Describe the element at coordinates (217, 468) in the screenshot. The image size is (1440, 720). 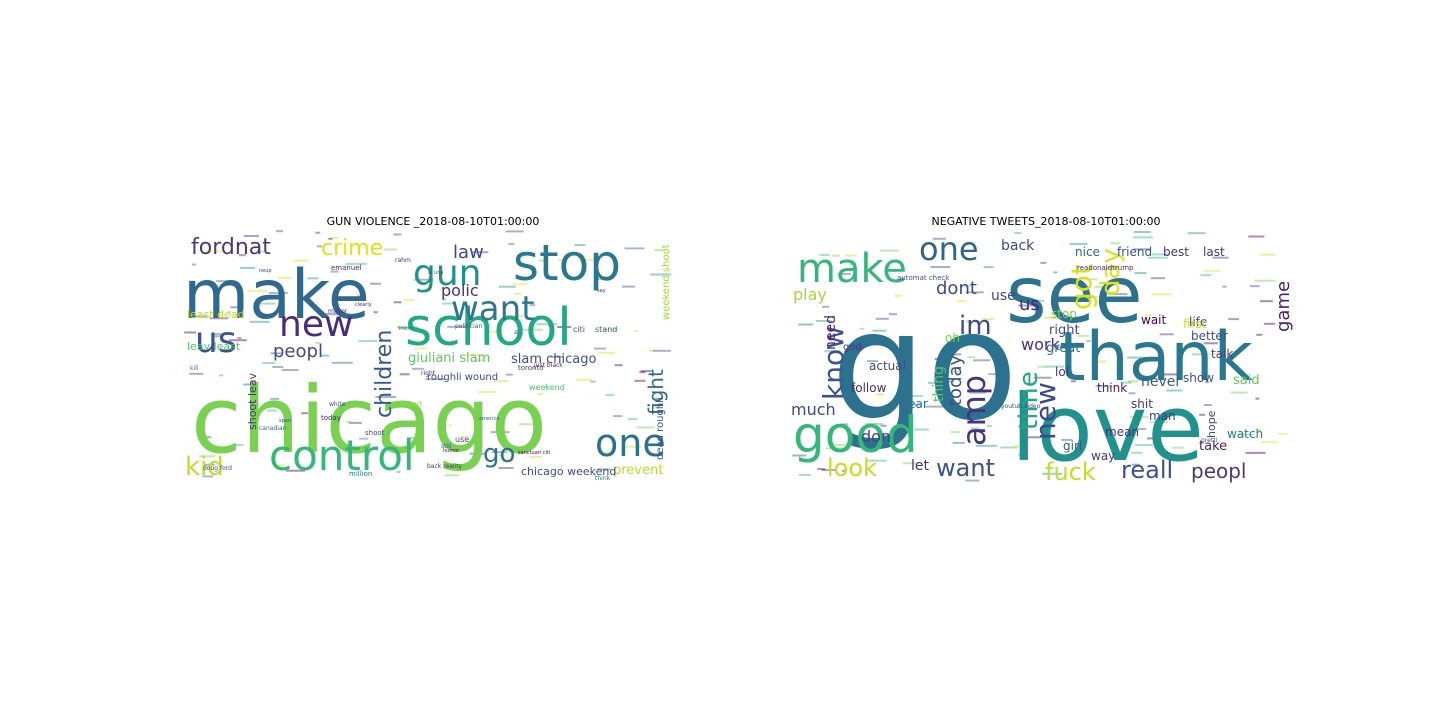
I see `cloud-word: doug ford` at that location.